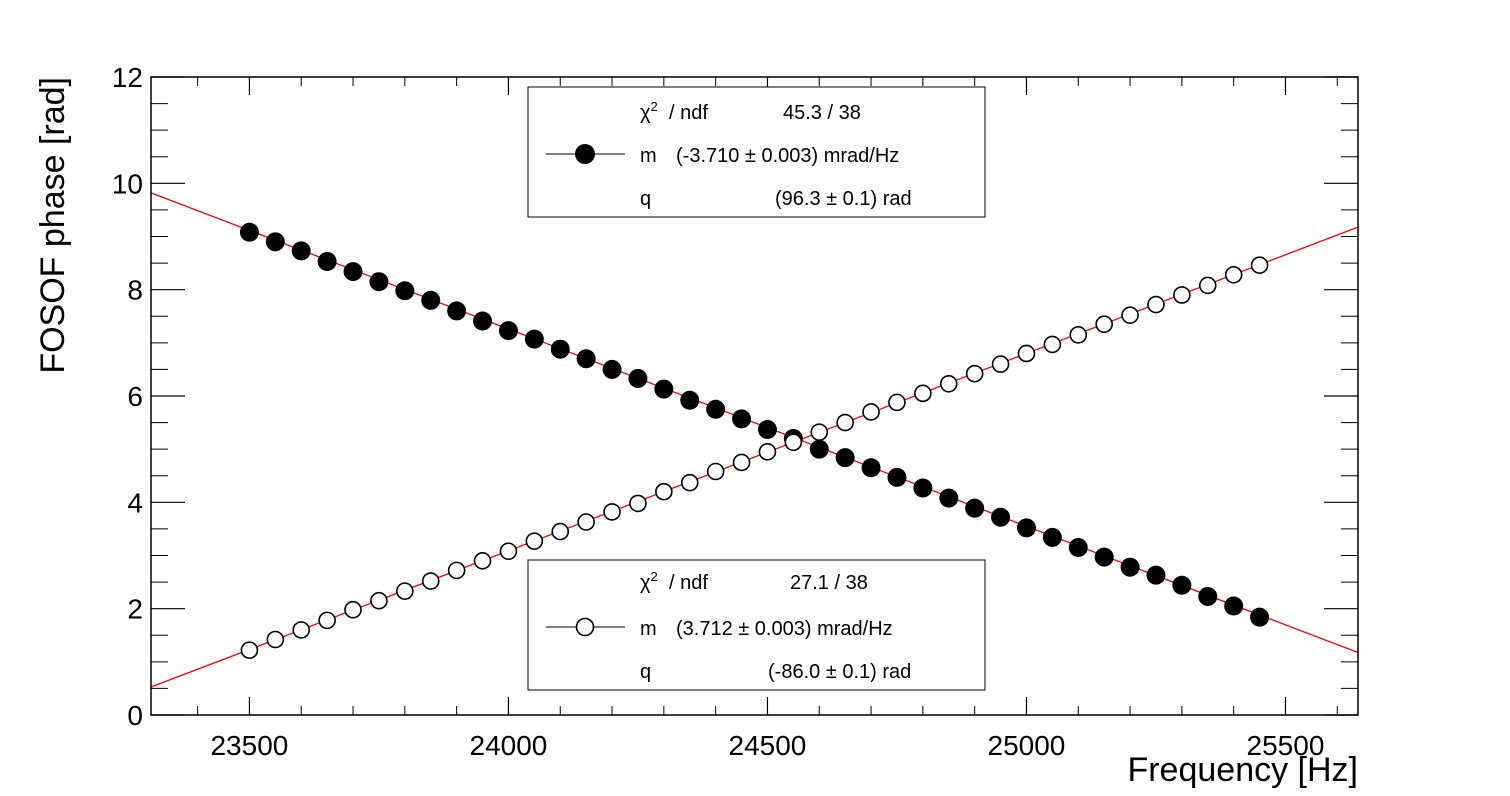  Describe the element at coordinates (135, 396) in the screenshot. I see `y-tick-label: 6` at that location.